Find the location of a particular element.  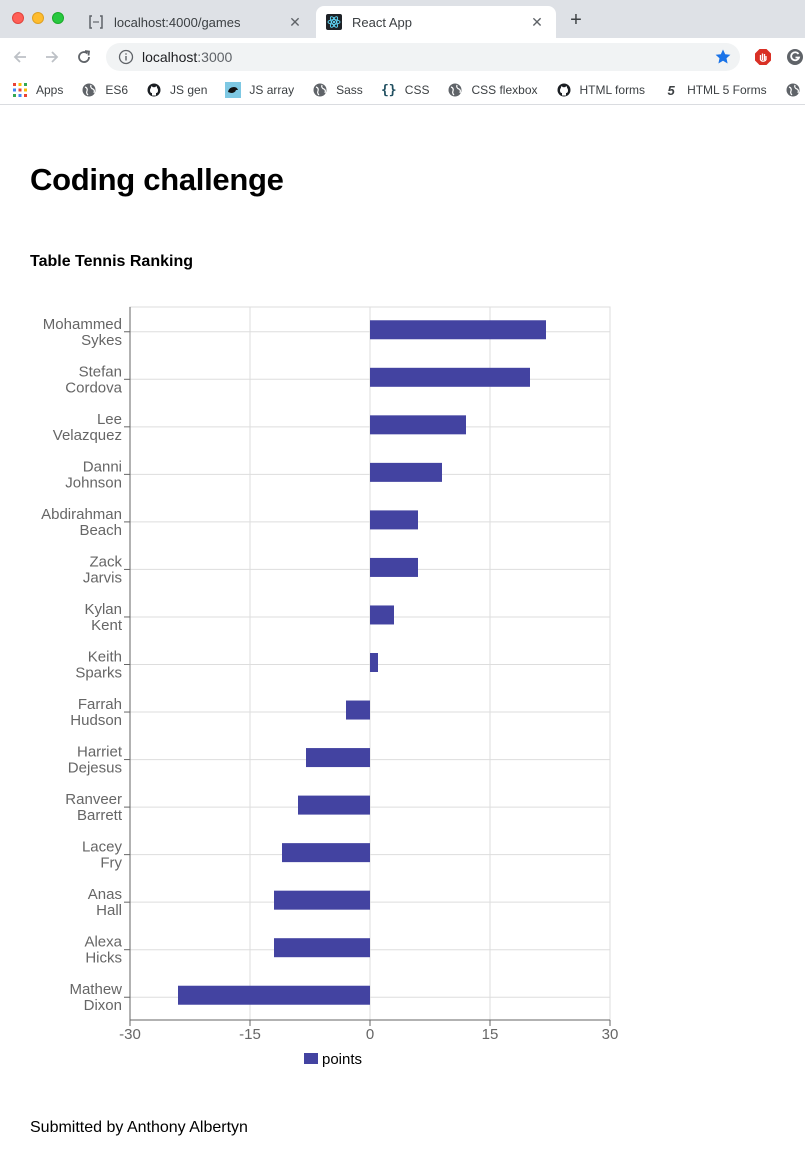

url-host: localhost is located at coordinates (170, 57).